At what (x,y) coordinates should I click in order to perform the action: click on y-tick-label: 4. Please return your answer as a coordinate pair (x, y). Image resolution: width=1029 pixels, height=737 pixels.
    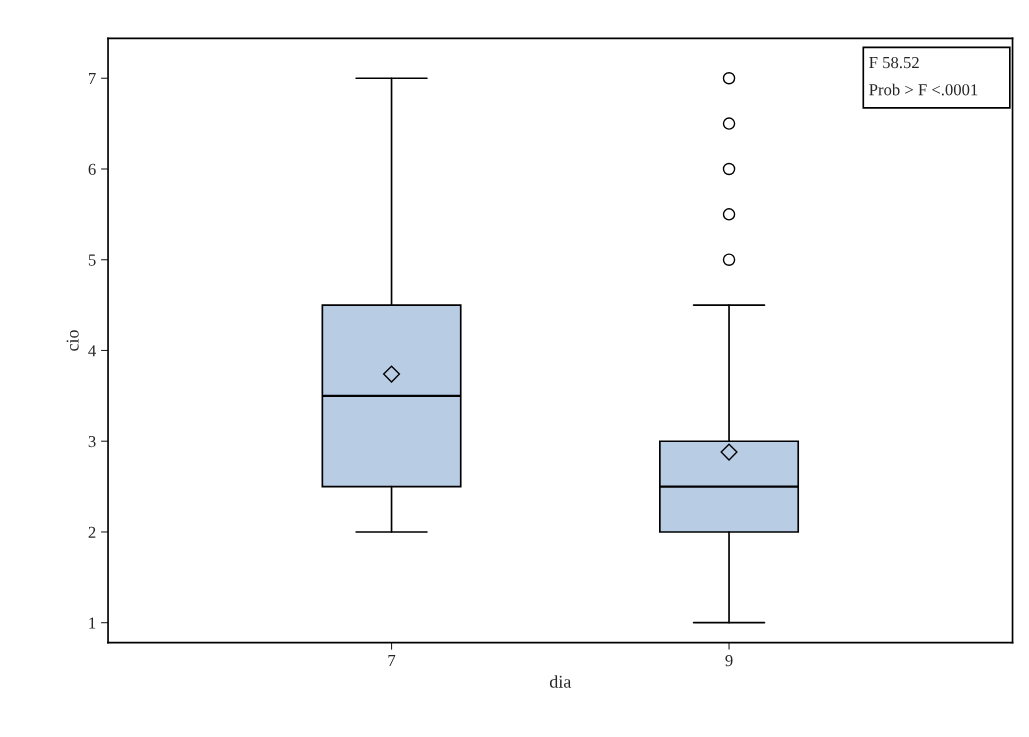
    Looking at the image, I should click on (92, 351).